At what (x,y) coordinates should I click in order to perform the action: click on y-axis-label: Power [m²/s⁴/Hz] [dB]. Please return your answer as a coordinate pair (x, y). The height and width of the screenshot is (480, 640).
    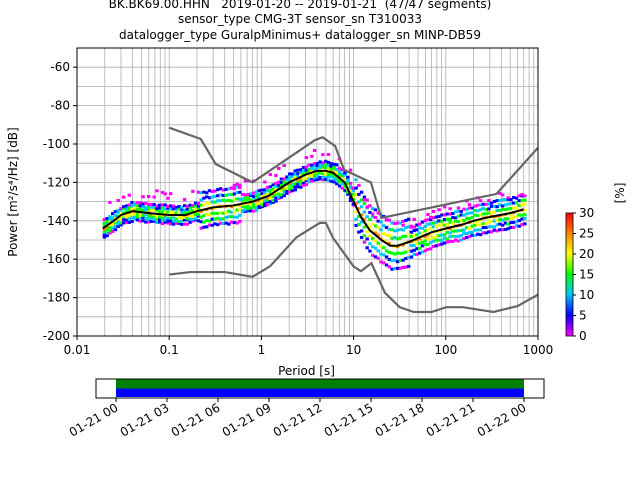
    Looking at the image, I should click on (13, 191).